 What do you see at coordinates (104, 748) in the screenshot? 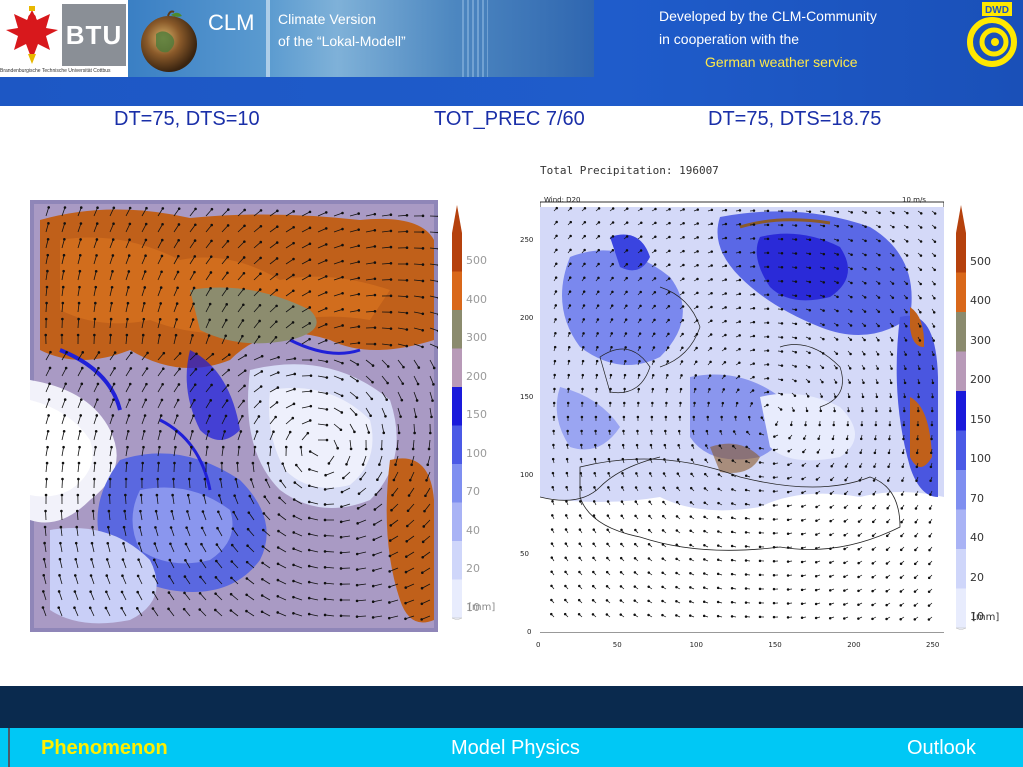
I see `nav-phenomenon: Phenomenon` at bounding box center [104, 748].